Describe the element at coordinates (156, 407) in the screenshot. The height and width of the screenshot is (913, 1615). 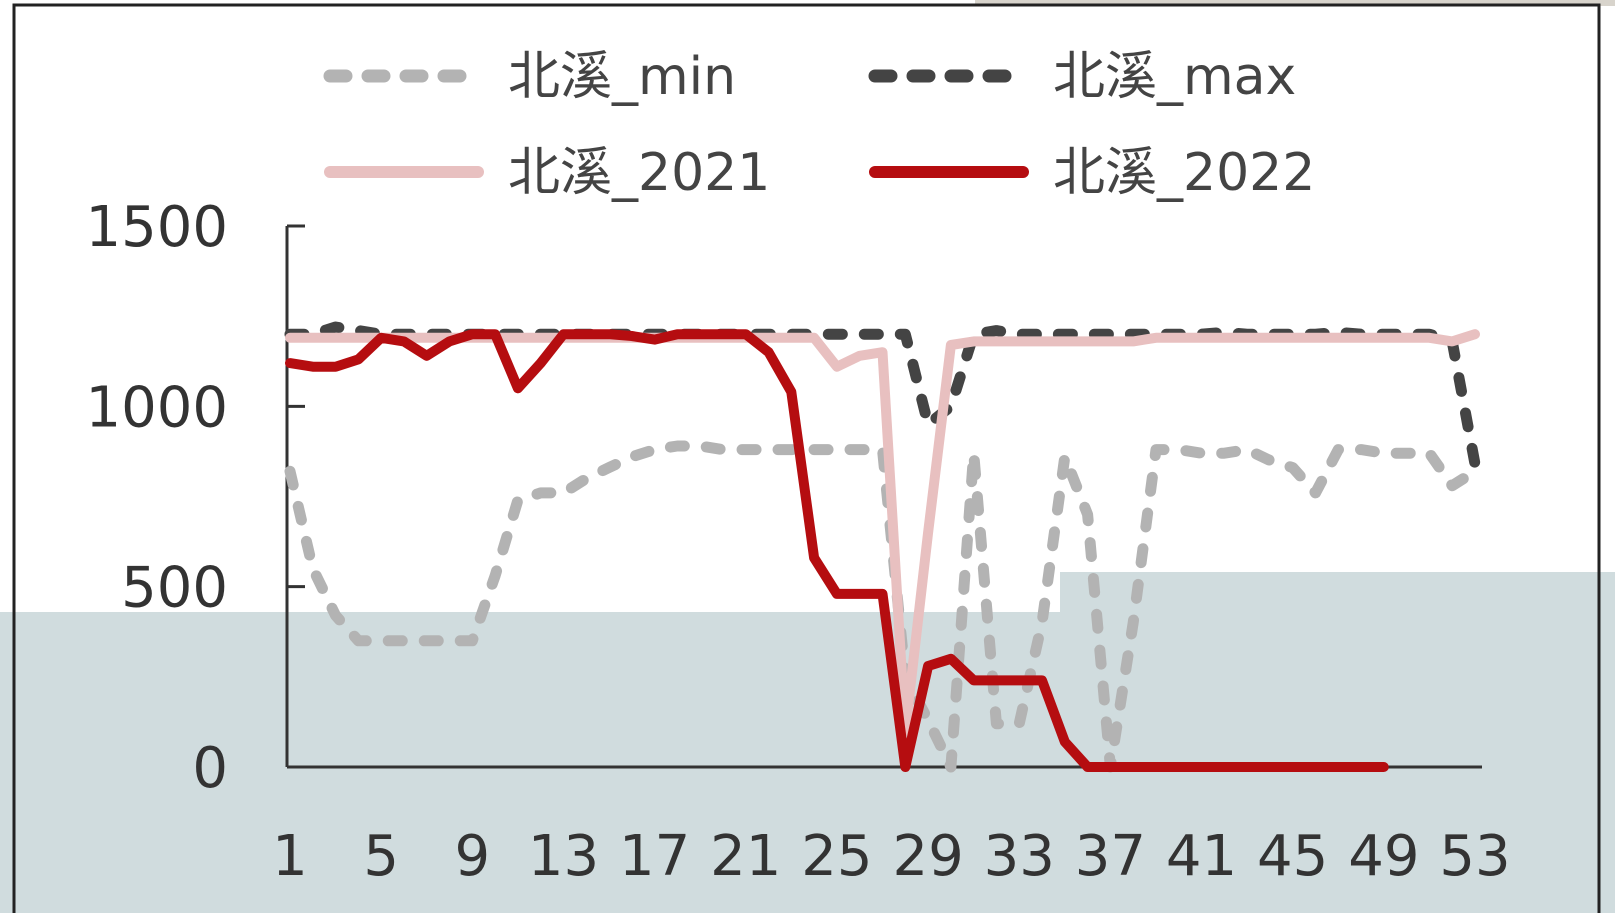
I see `y-tick-label: 1000` at that location.